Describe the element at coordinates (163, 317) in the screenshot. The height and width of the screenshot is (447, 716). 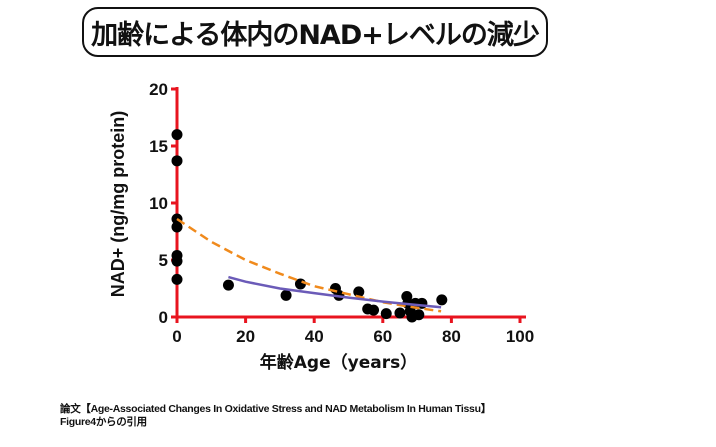
I see `y-tick-label: 0` at that location.